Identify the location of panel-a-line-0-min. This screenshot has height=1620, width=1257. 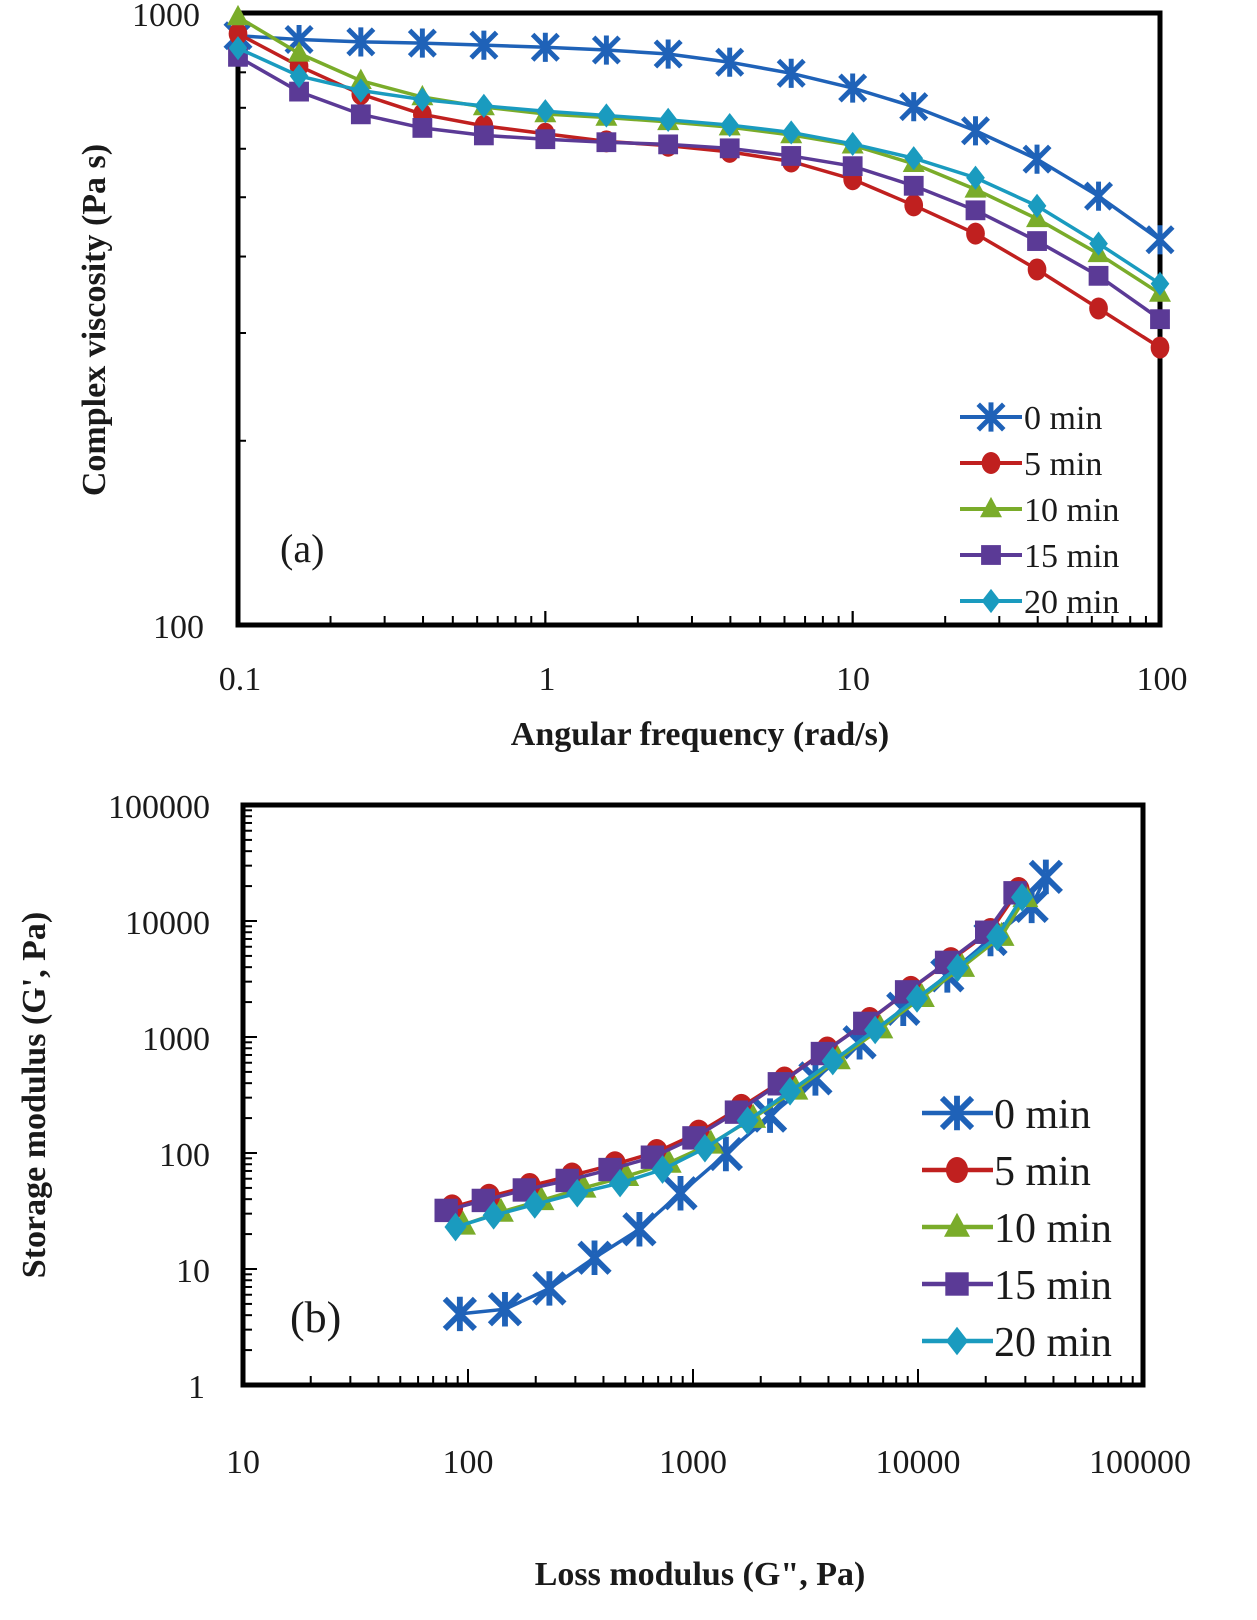
(699, 137).